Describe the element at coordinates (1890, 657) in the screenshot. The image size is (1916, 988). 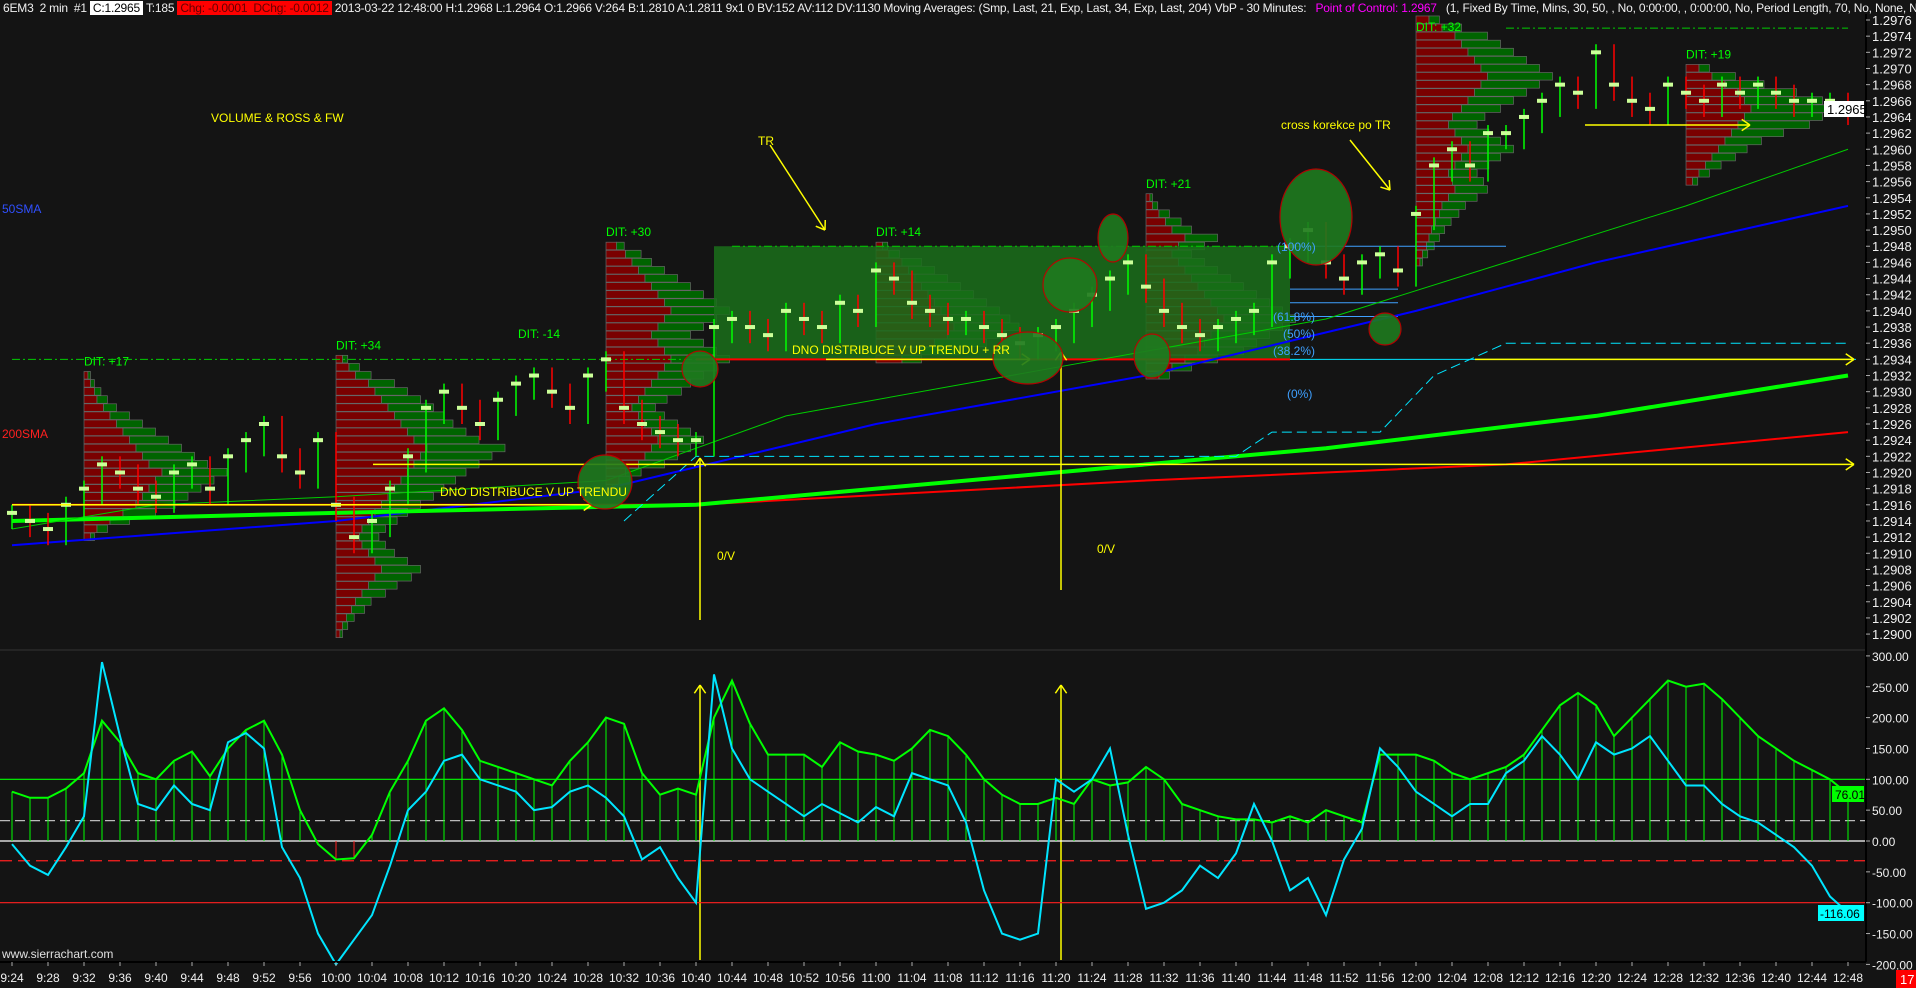
I see `osc-tick-label: 300.00` at that location.